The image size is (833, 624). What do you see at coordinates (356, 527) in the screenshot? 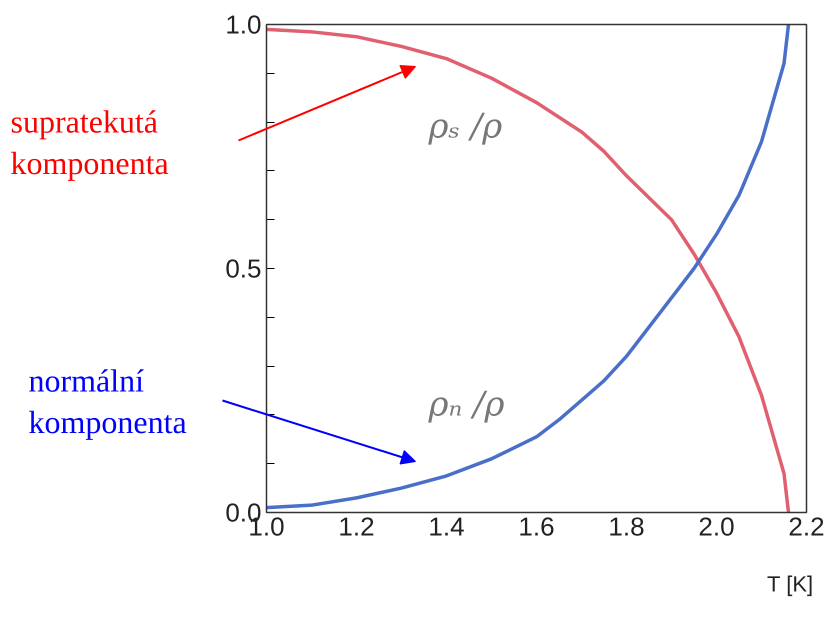
I see `x-tick-label: 1.2` at bounding box center [356, 527].